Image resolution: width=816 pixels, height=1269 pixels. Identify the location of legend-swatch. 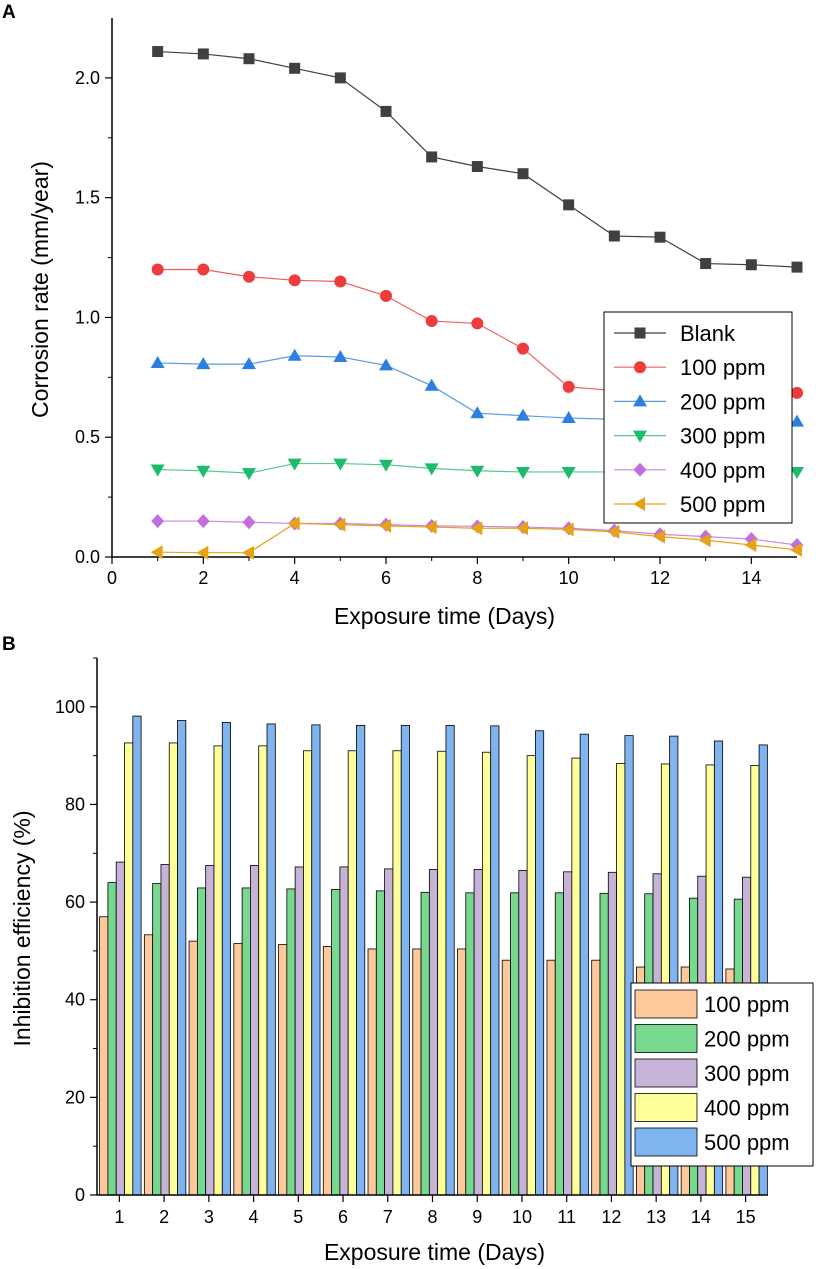
(666, 1107).